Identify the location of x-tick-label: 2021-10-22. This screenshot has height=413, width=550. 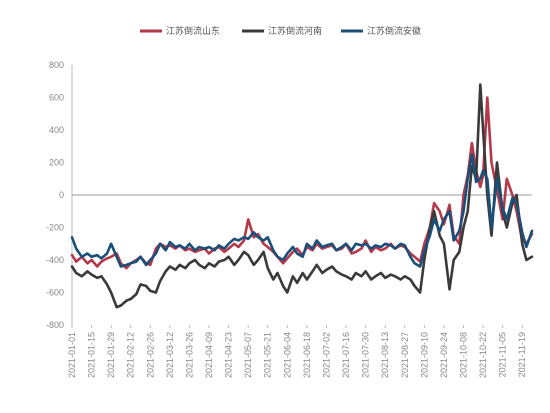
(483, 355).